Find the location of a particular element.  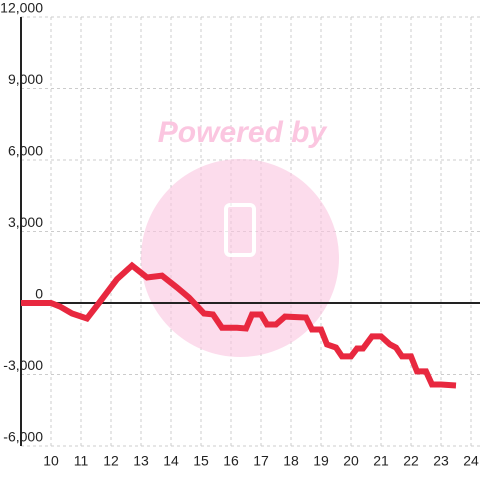

y-tick-label: 9,000 is located at coordinates (25, 79).